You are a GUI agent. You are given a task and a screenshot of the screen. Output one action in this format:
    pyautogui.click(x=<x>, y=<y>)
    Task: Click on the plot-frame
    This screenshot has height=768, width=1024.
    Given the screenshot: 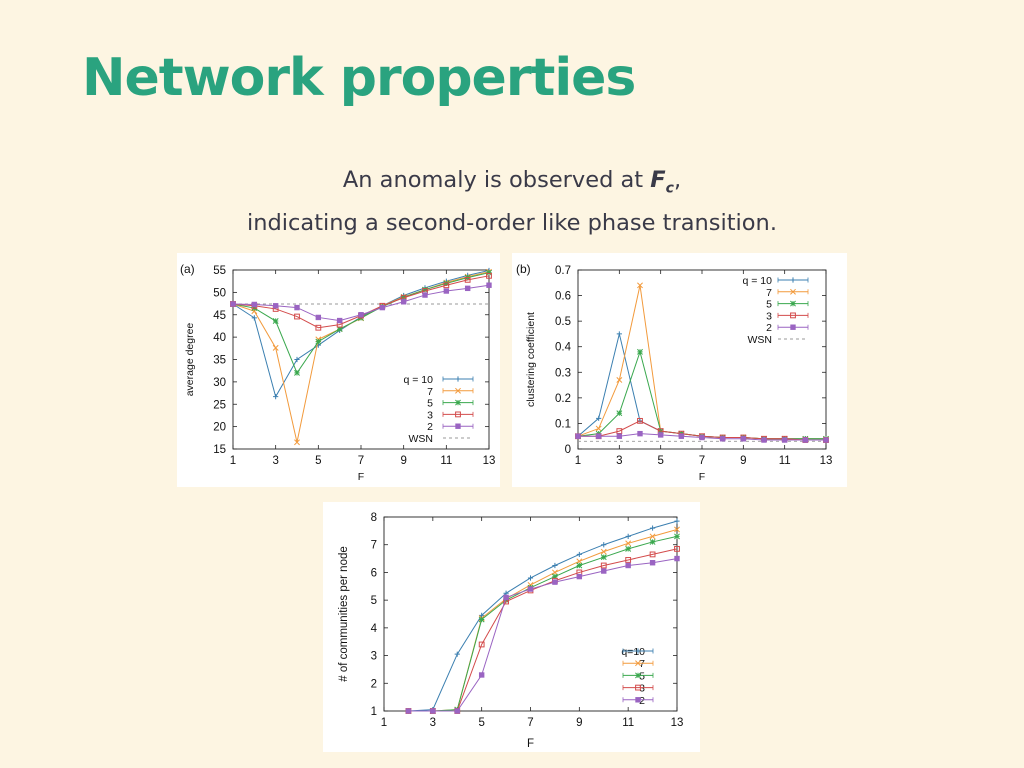 What is the action you would take?
    pyautogui.click(x=361, y=359)
    